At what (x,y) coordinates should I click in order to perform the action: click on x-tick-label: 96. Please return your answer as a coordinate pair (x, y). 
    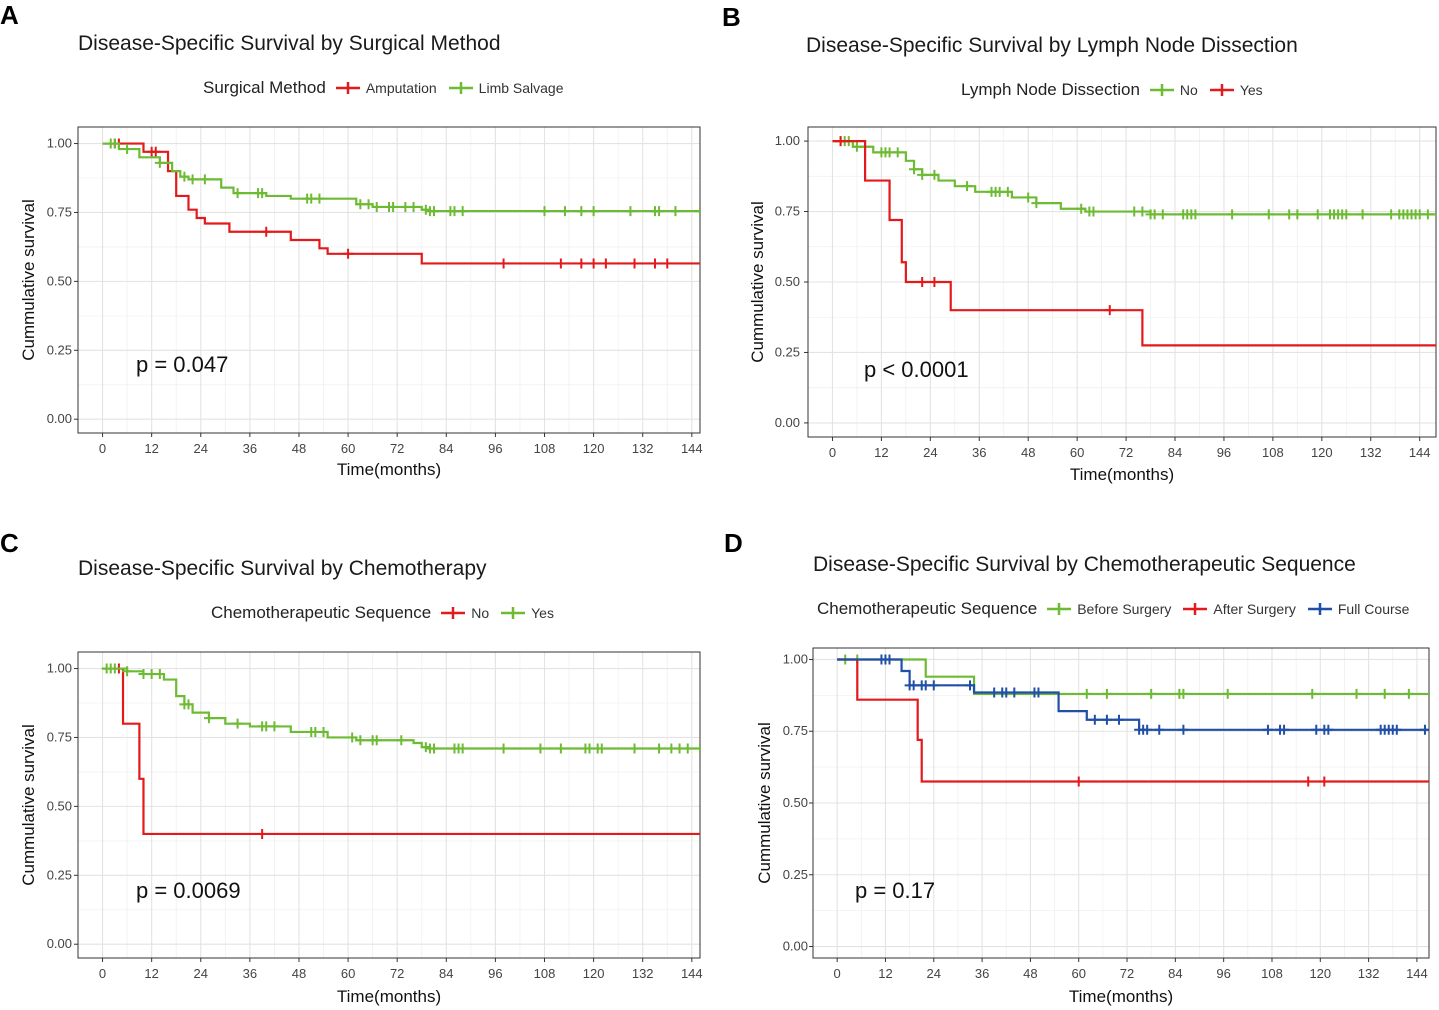
    Looking at the image, I should click on (1223, 973).